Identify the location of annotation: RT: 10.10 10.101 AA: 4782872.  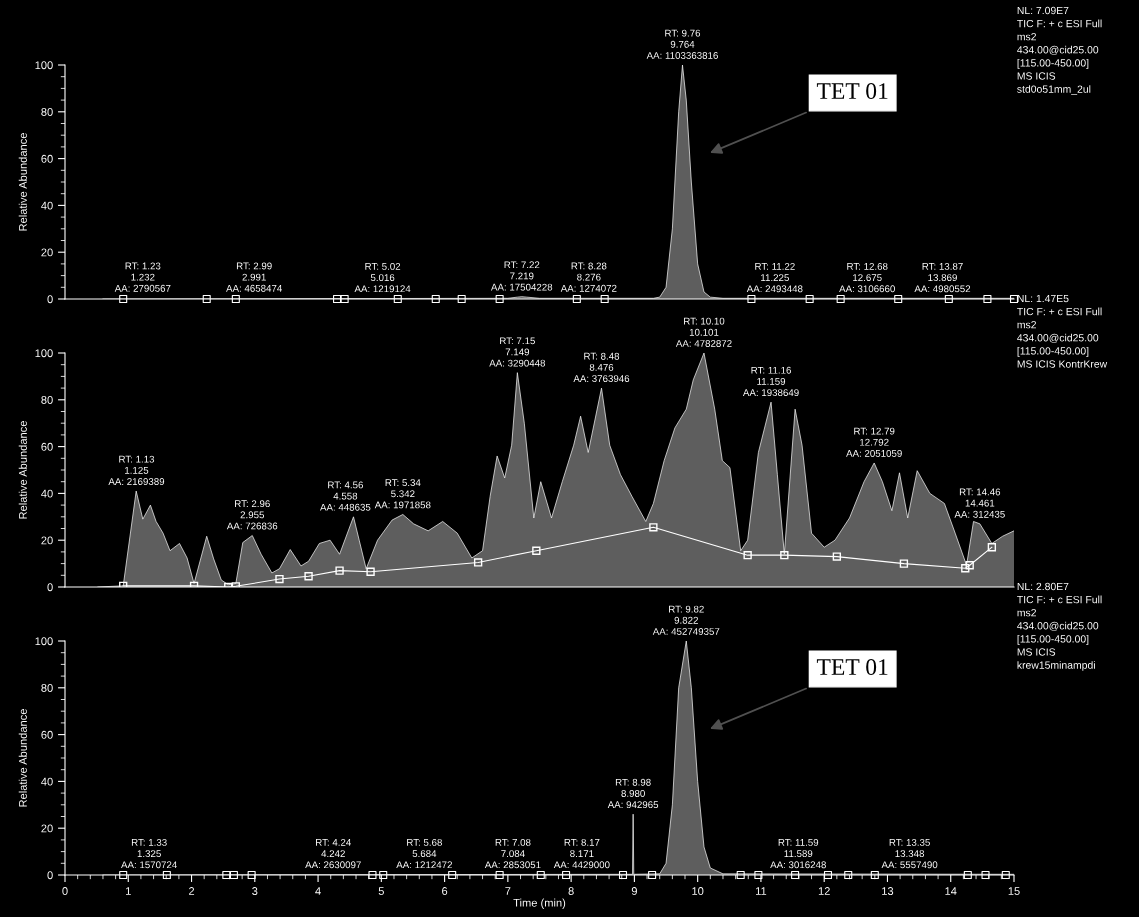
(703, 332).